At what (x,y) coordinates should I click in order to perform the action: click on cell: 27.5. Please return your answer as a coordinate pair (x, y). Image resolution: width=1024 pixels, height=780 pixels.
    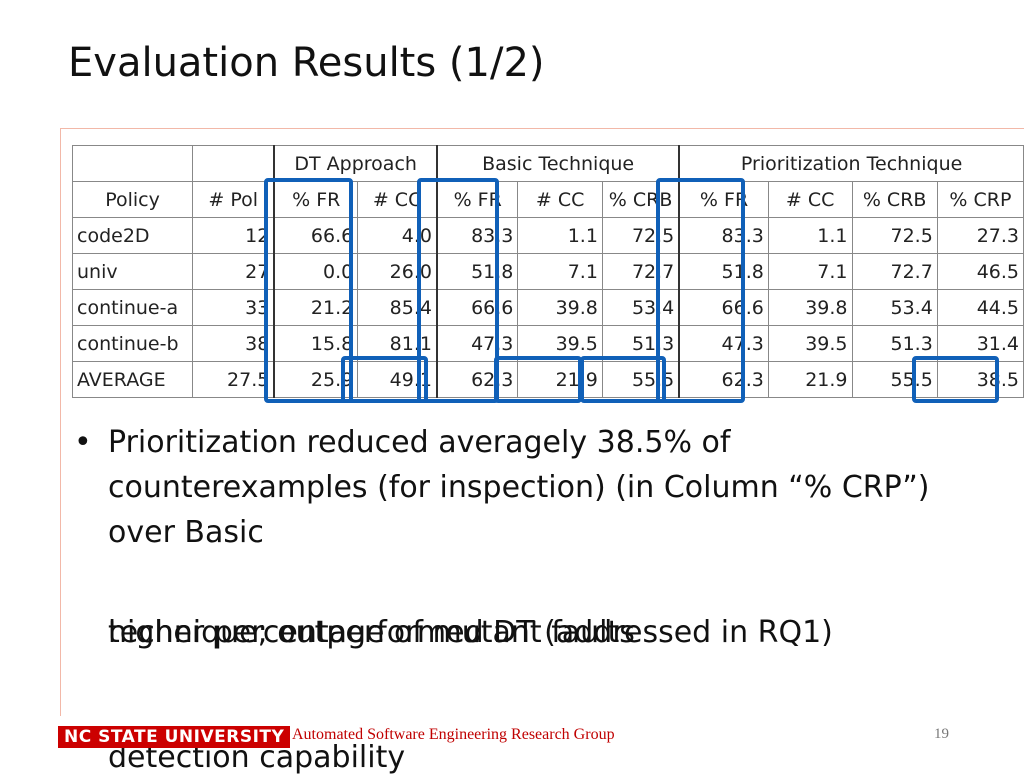
    Looking at the image, I should click on (233, 379).